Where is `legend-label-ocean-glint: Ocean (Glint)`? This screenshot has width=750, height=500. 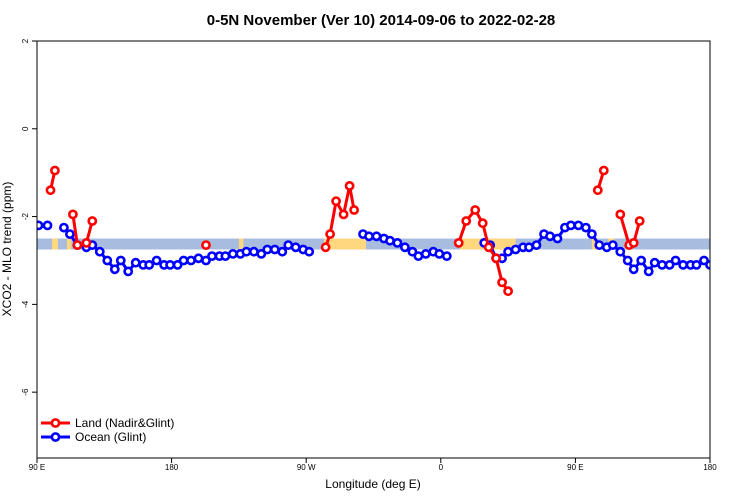 legend-label-ocean-glint: Ocean (Glint) is located at coordinates (110, 437).